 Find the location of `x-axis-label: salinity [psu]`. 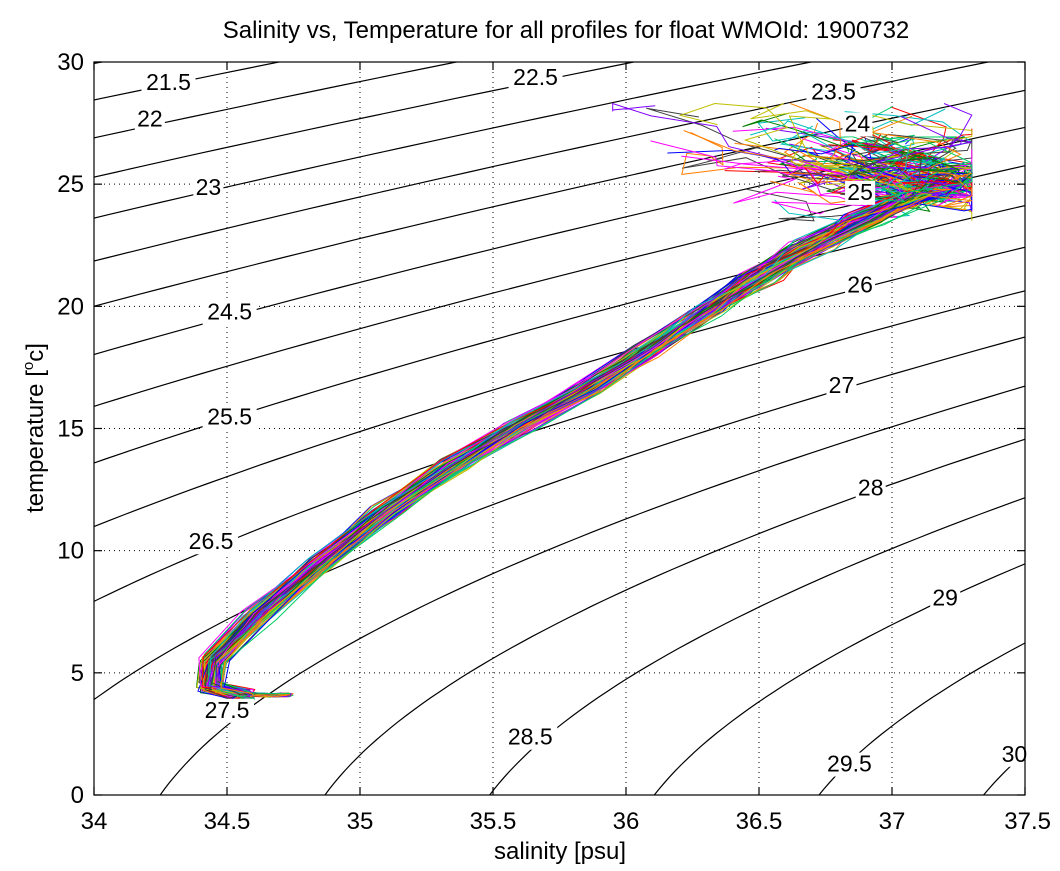

x-axis-label: salinity [psu] is located at coordinates (560, 851).